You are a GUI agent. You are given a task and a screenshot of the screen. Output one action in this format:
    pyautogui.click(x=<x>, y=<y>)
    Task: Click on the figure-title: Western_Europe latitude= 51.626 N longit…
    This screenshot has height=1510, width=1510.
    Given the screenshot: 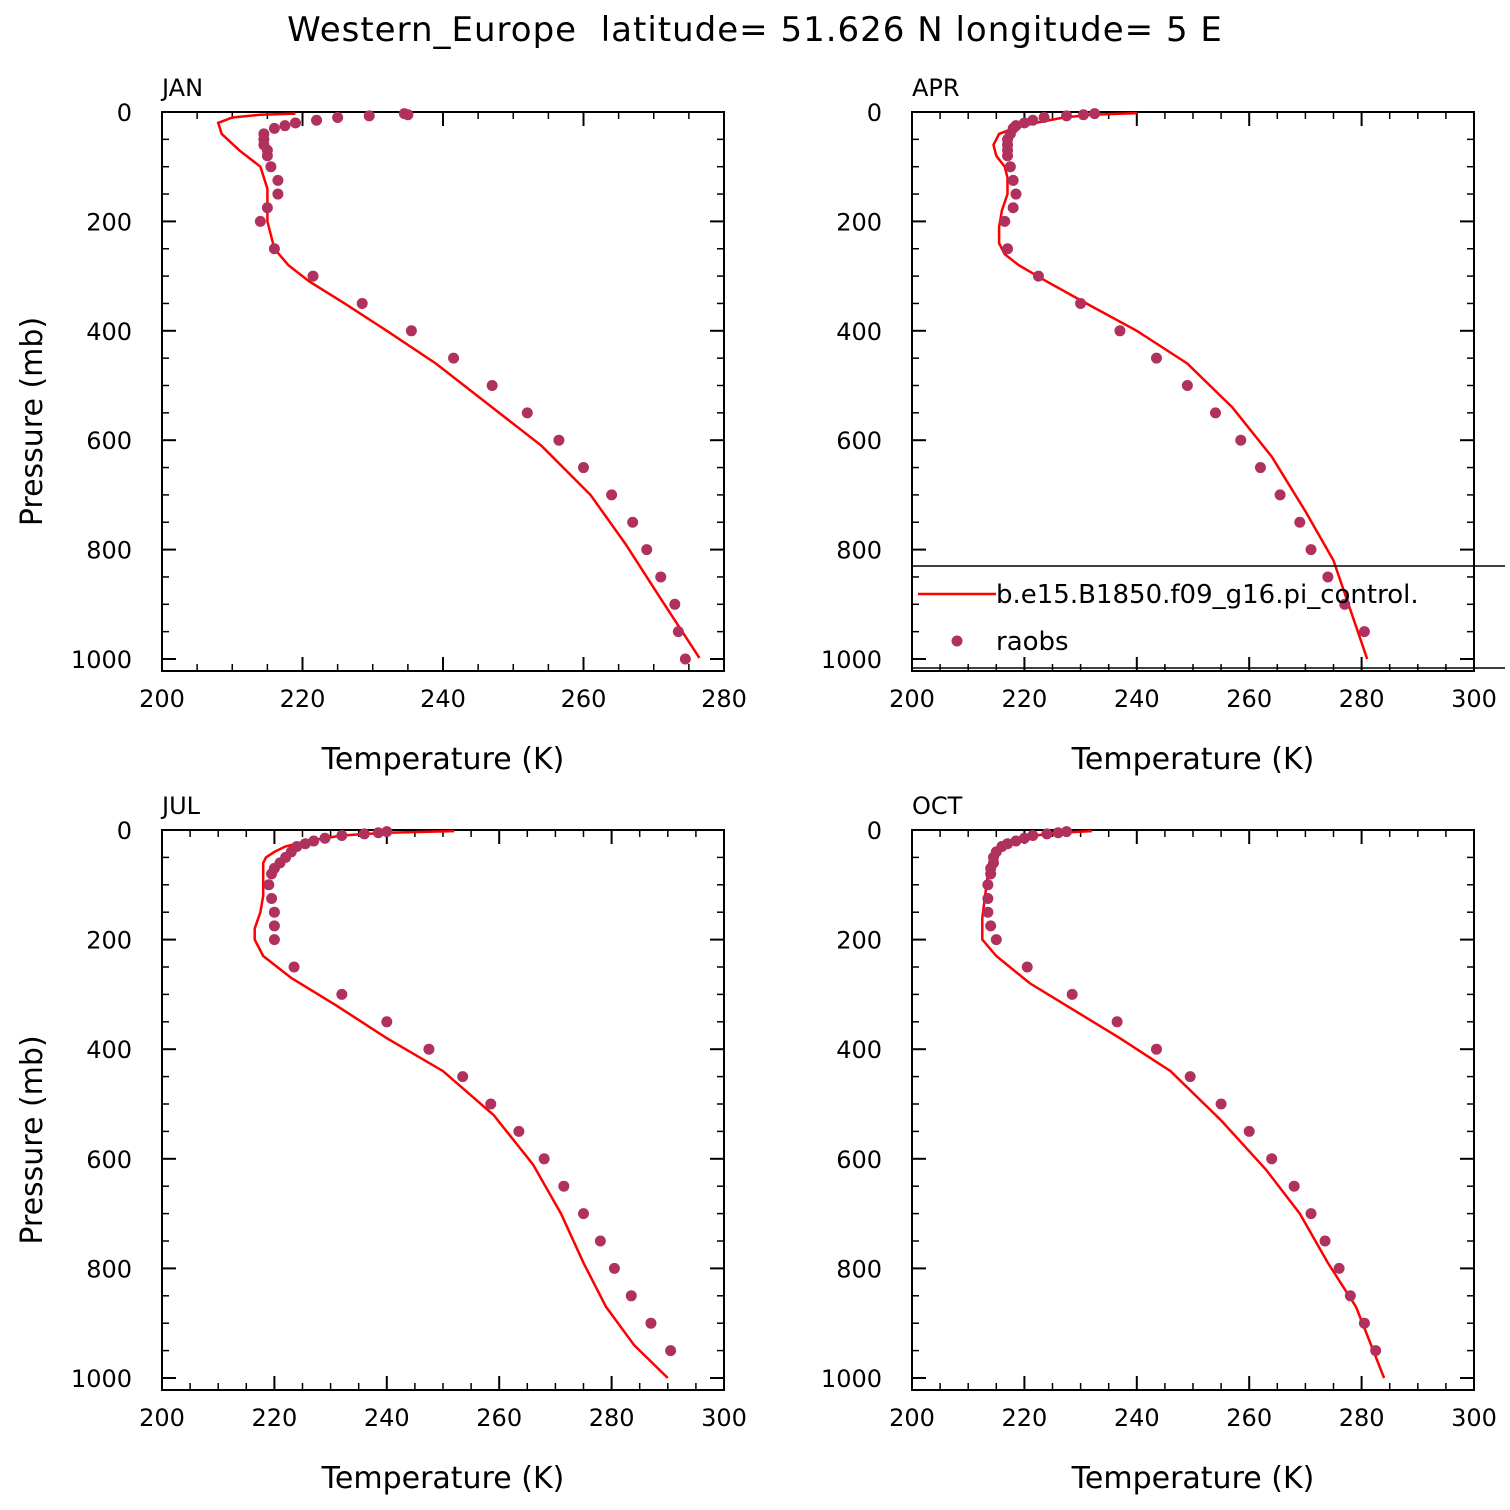 What is the action you would take?
    pyautogui.click(x=755, y=30)
    